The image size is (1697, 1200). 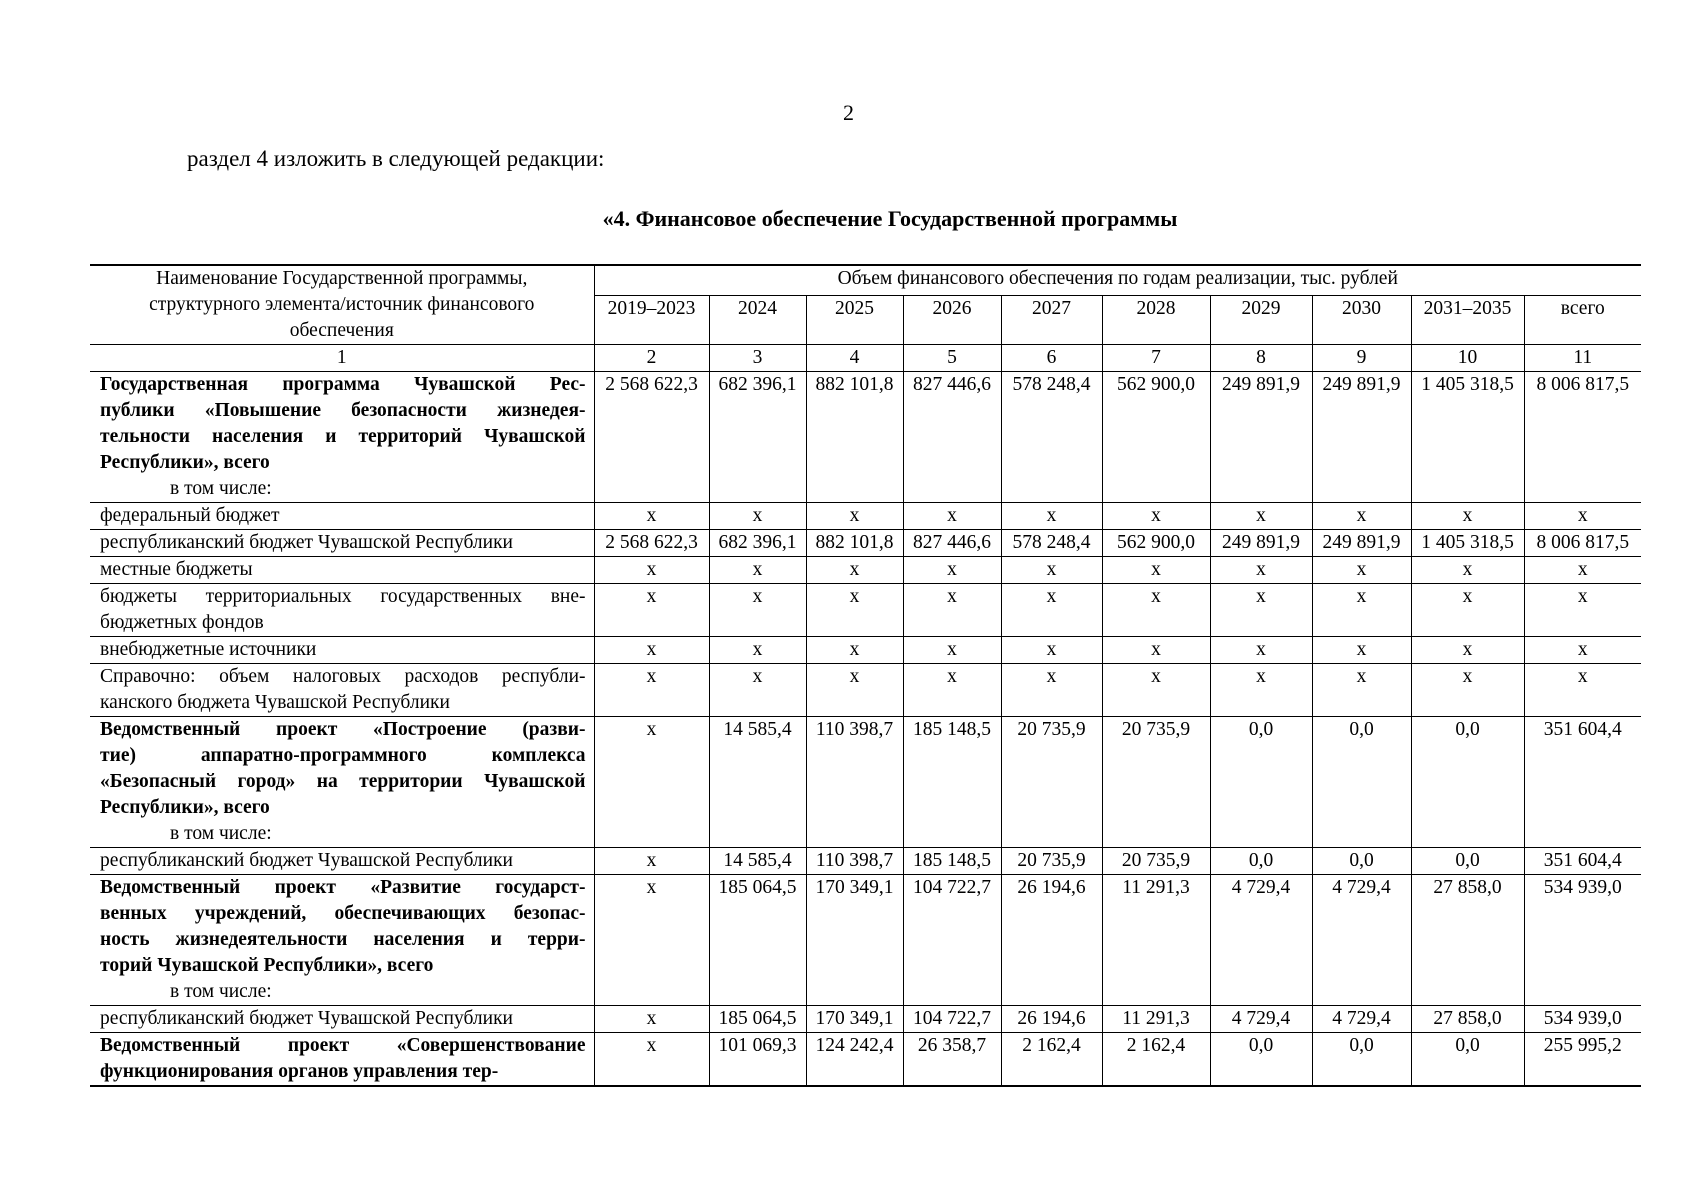 What do you see at coordinates (1582, 1059) in the screenshot?
I see `value-cell: 255 995,2` at bounding box center [1582, 1059].